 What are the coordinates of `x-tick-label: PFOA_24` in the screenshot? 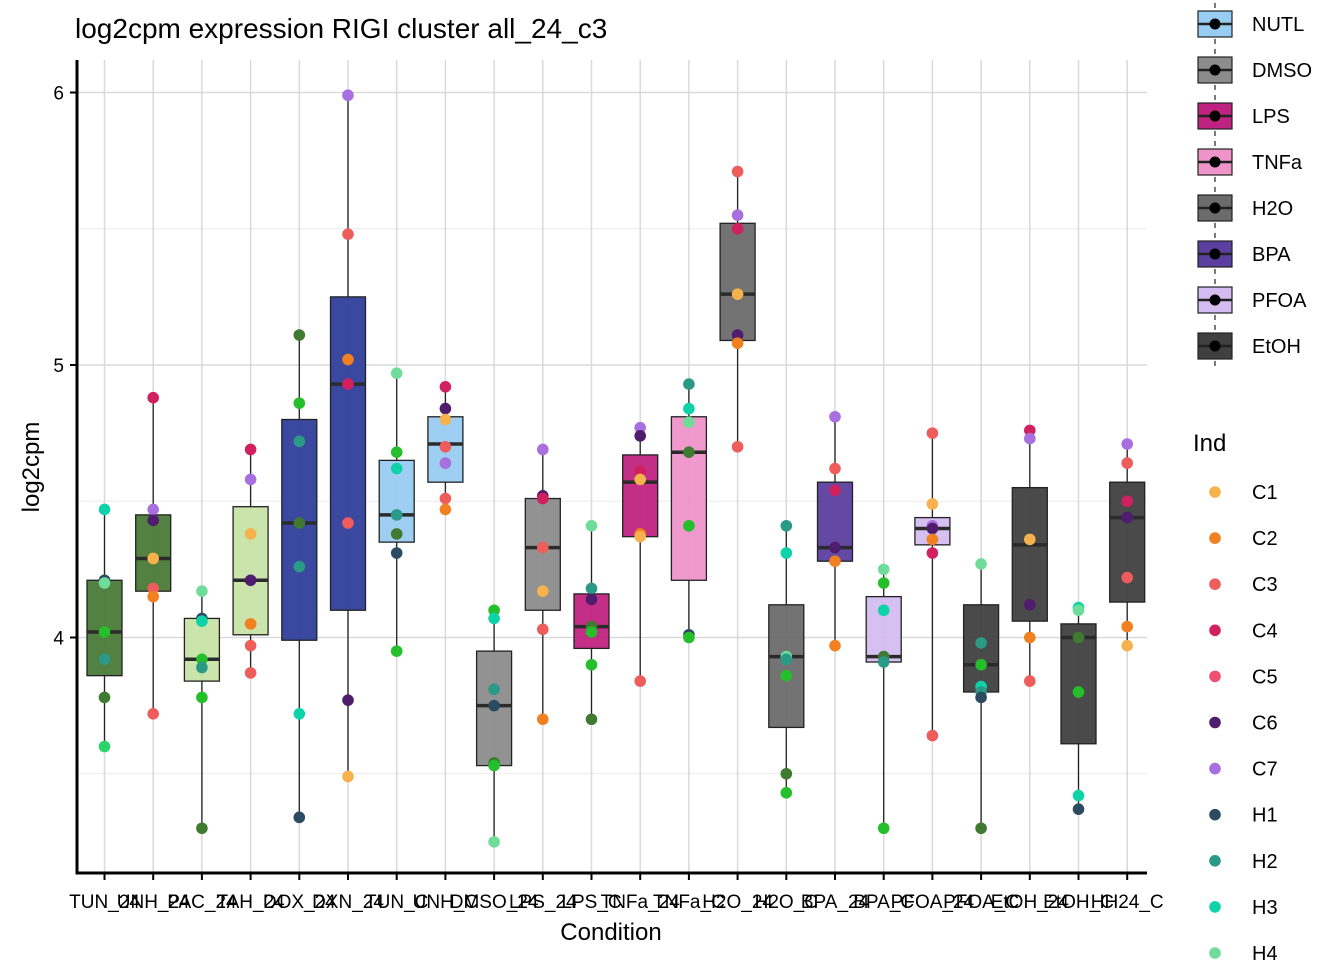 It's located at (933, 902).